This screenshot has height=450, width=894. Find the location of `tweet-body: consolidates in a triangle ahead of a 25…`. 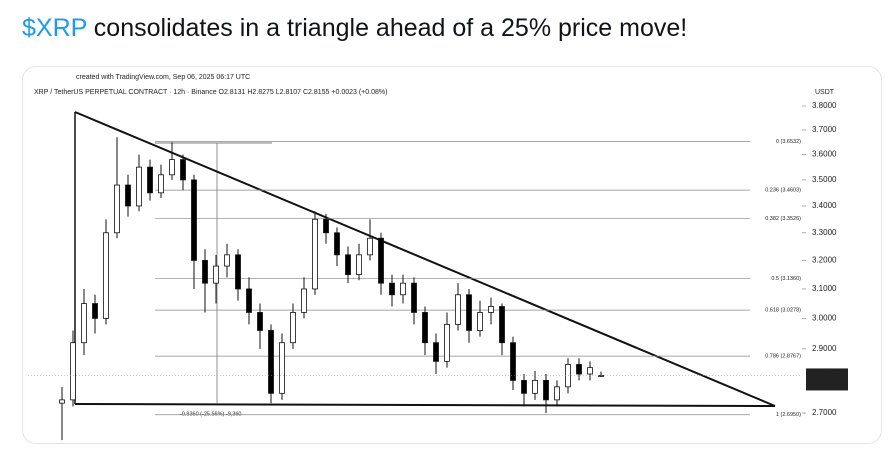

tweet-body: consolidates in a triangle ahead of a 25… is located at coordinates (387, 28).